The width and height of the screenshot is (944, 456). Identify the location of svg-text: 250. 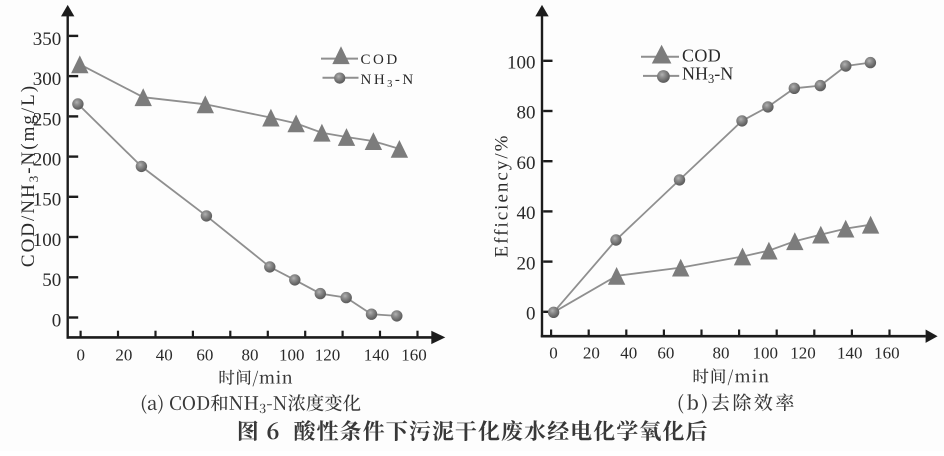
(47, 119).